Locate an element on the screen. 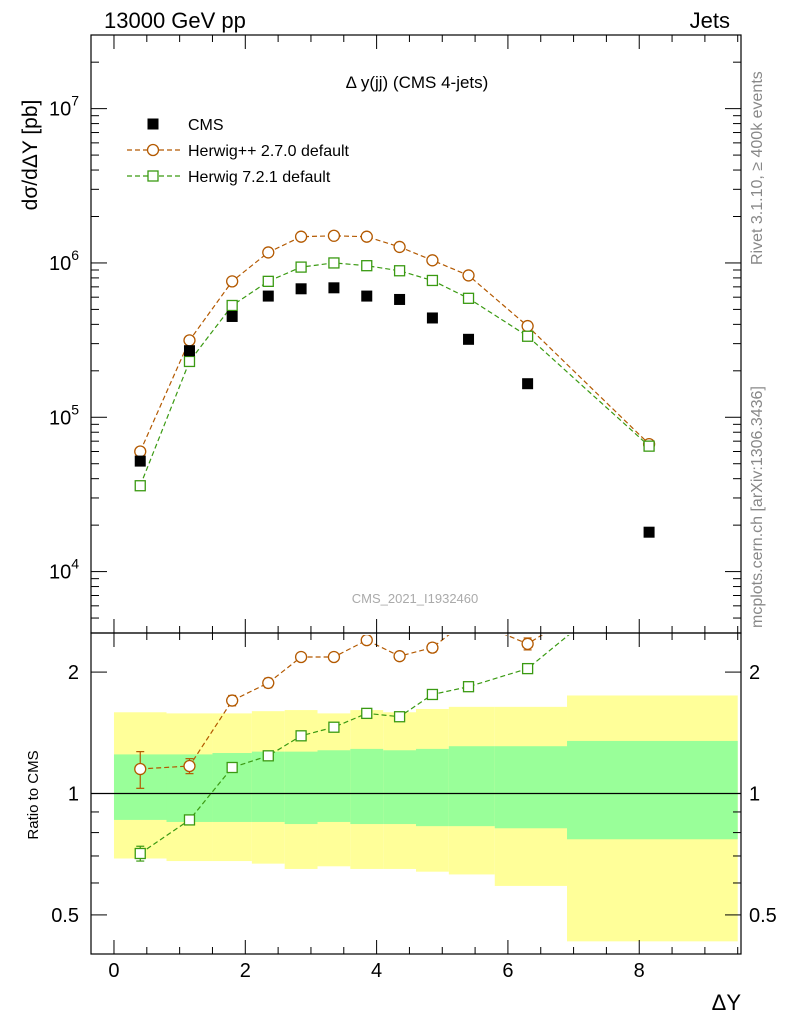 The height and width of the screenshot is (1024, 786). ratio-y-axis-label: Ratio to CMS is located at coordinates (33, 794).